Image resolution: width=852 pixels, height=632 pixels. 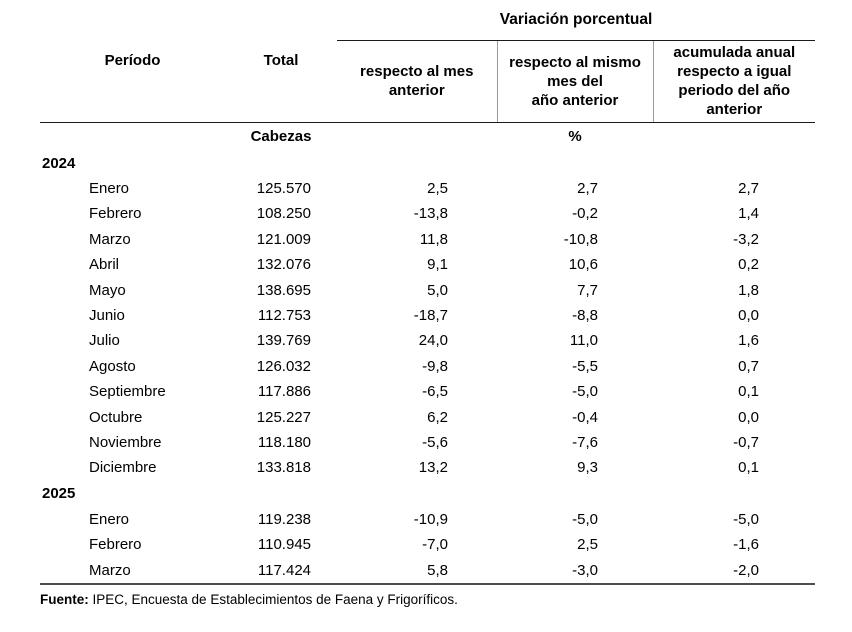 I want to click on cell-var-mismo-mes: -0,4, so click(x=585, y=417).